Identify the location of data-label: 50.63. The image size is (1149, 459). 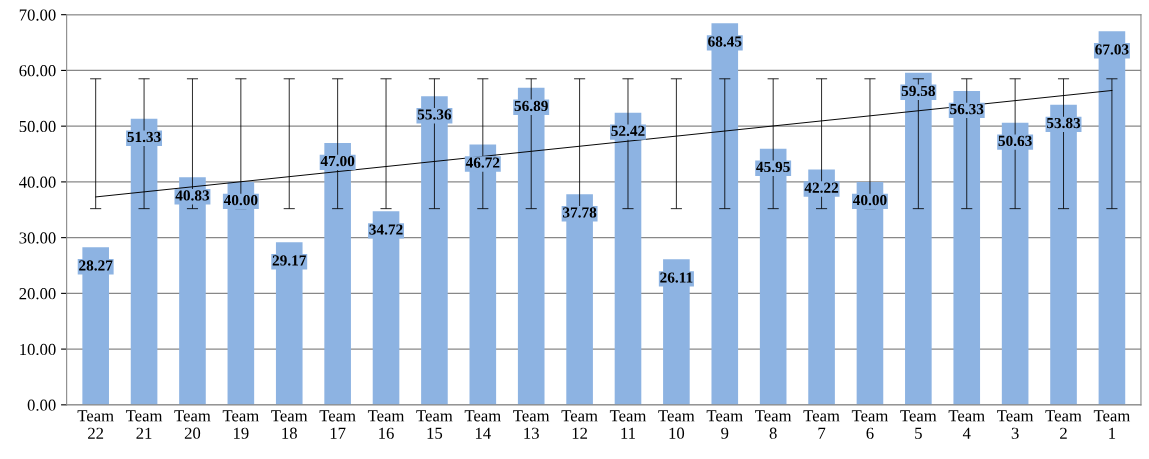
(1015, 141).